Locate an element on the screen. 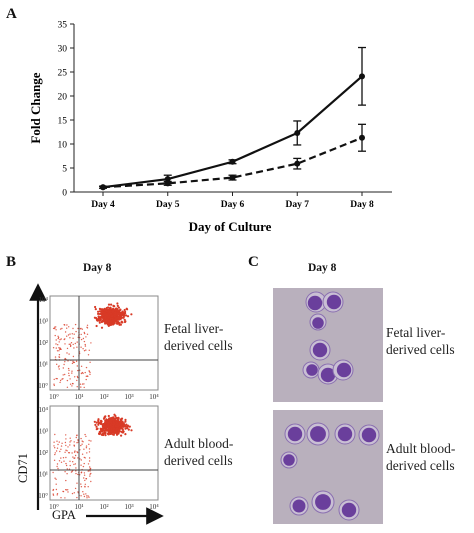  panel-b-title: Day 8 is located at coordinates (97, 268).